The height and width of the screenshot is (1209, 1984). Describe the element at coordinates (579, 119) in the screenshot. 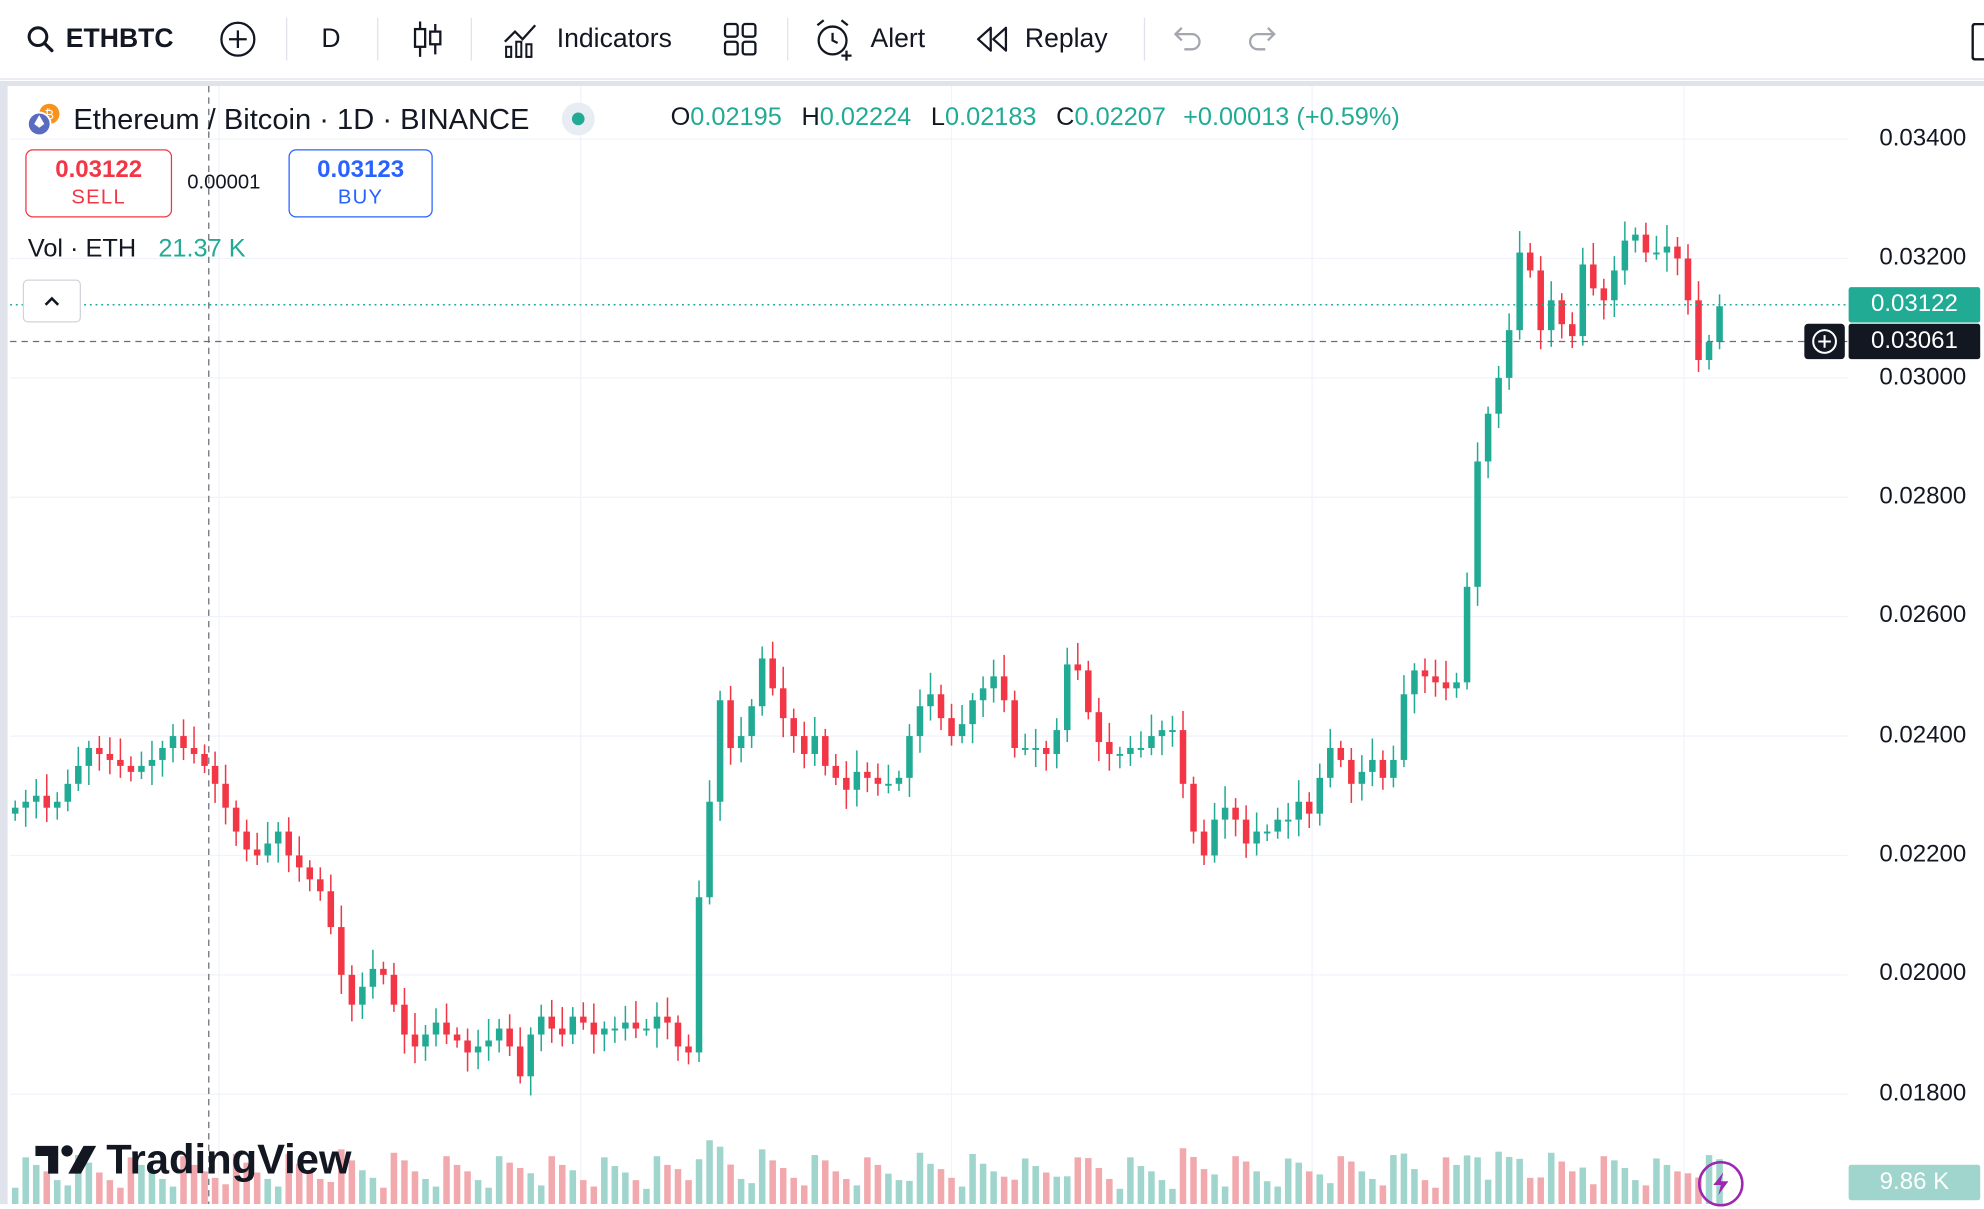

I see `market-status-icon` at that location.